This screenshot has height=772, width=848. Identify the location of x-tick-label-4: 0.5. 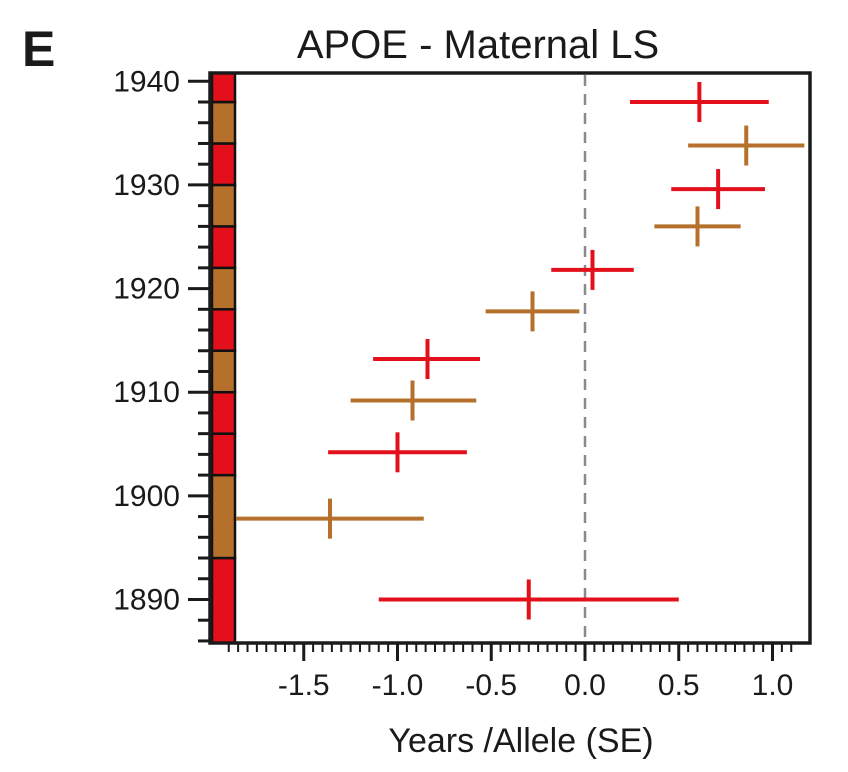
(679, 685).